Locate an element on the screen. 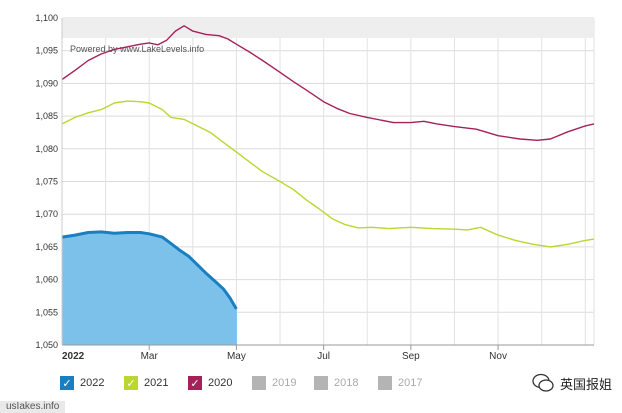  legend-label: 2020 is located at coordinates (220, 383).